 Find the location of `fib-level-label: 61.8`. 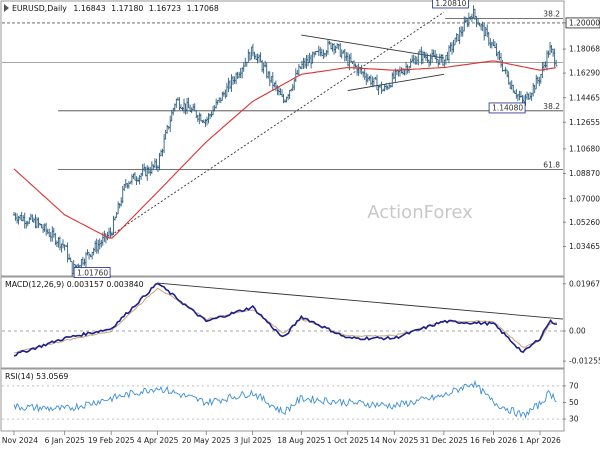

fib-level-label: 61.8 is located at coordinates (551, 165).